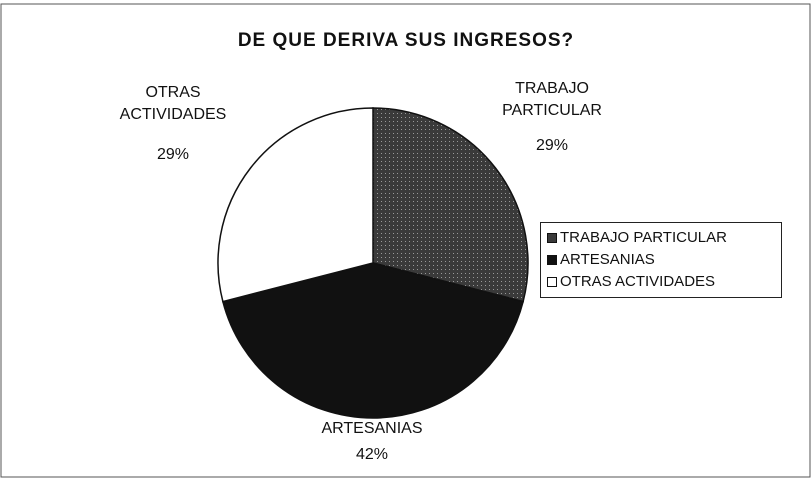 The image size is (812, 478). I want to click on chart-title: DE QUE DERIVA SUS INGRESOS?, so click(406, 40).